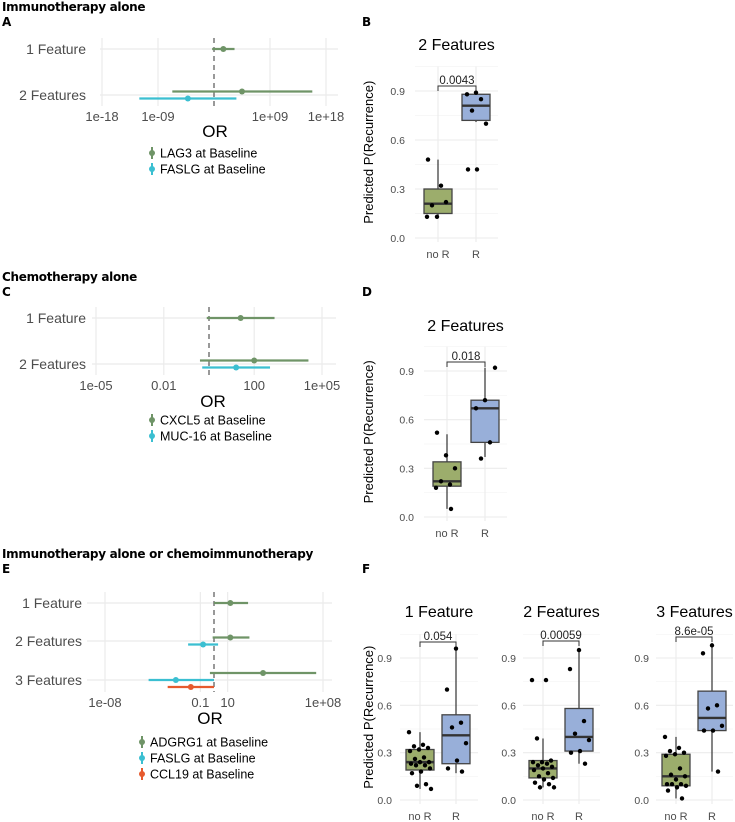 The image size is (735, 822). Describe the element at coordinates (366, 569) in the screenshot. I see `panel-label-f: F` at that location.